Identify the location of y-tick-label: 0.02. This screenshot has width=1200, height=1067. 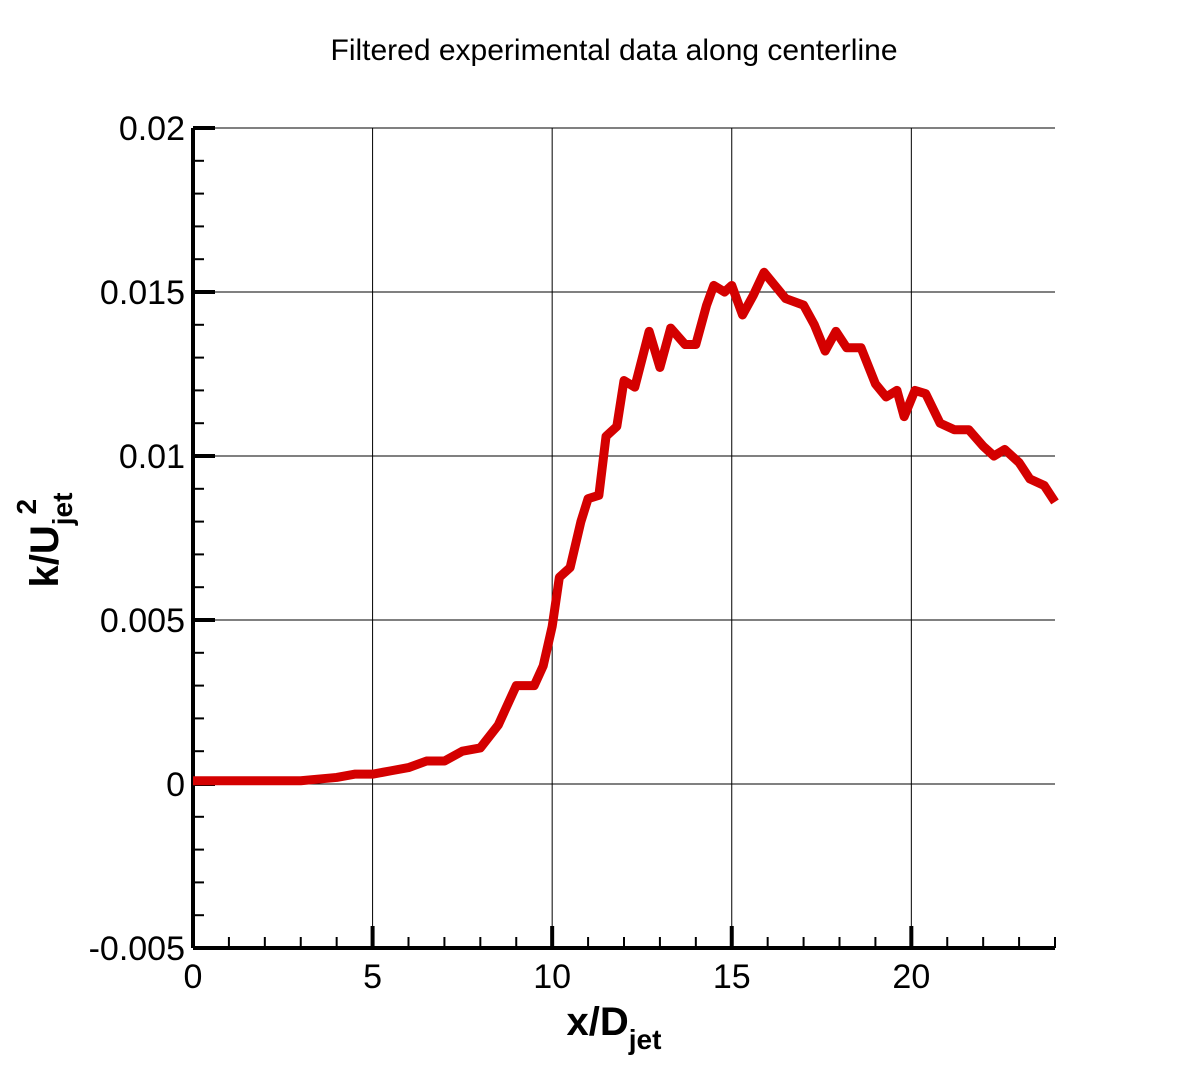
(152, 129).